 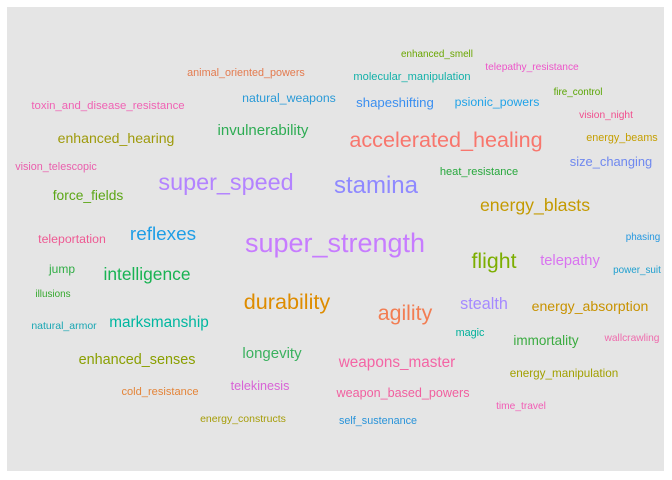 What do you see at coordinates (395, 102) in the screenshot?
I see `word-shapeshifting: shapeshifting` at bounding box center [395, 102].